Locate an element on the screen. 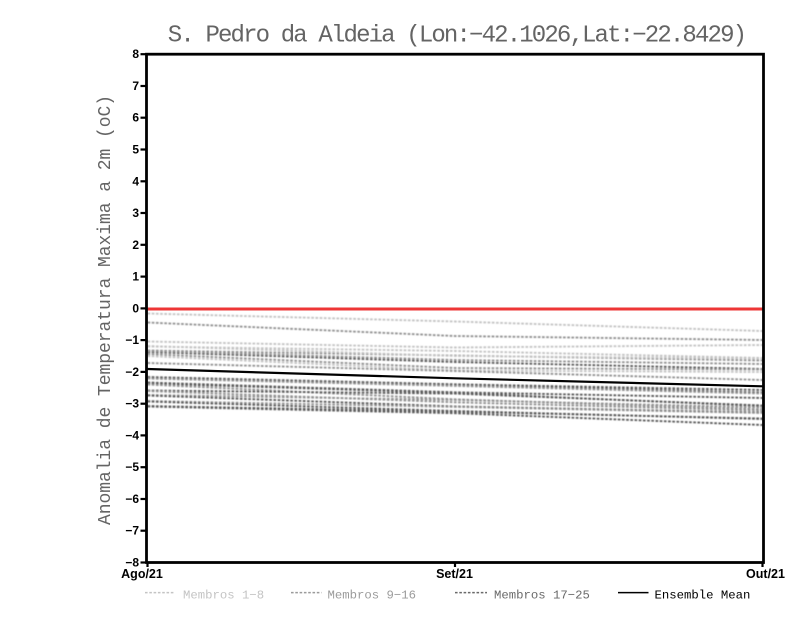  svg-text: Out/21 is located at coordinates (765, 574).